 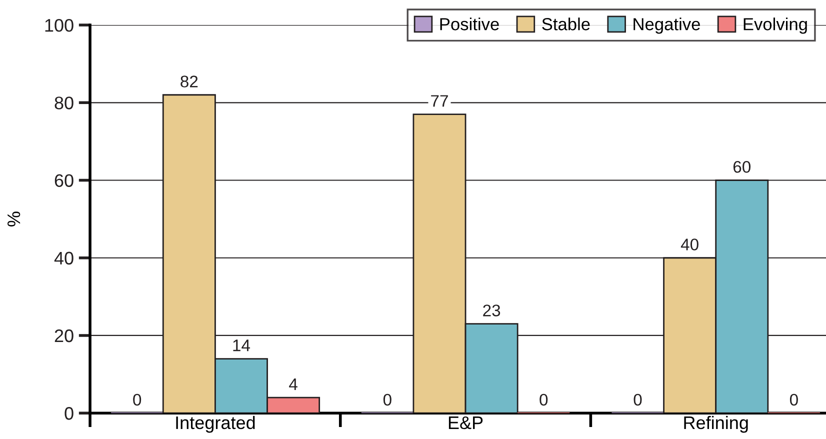 What do you see at coordinates (465, 423) in the screenshot?
I see `x-tick-label: E&P` at bounding box center [465, 423].